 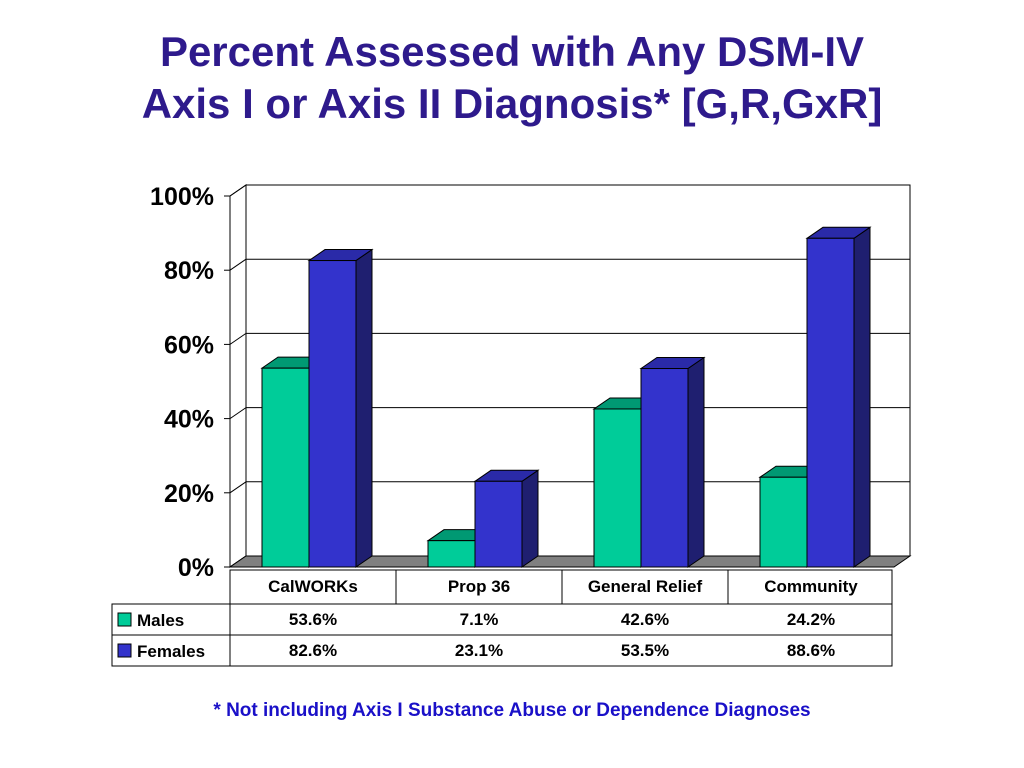 I want to click on table-row-males, so click(x=502, y=619).